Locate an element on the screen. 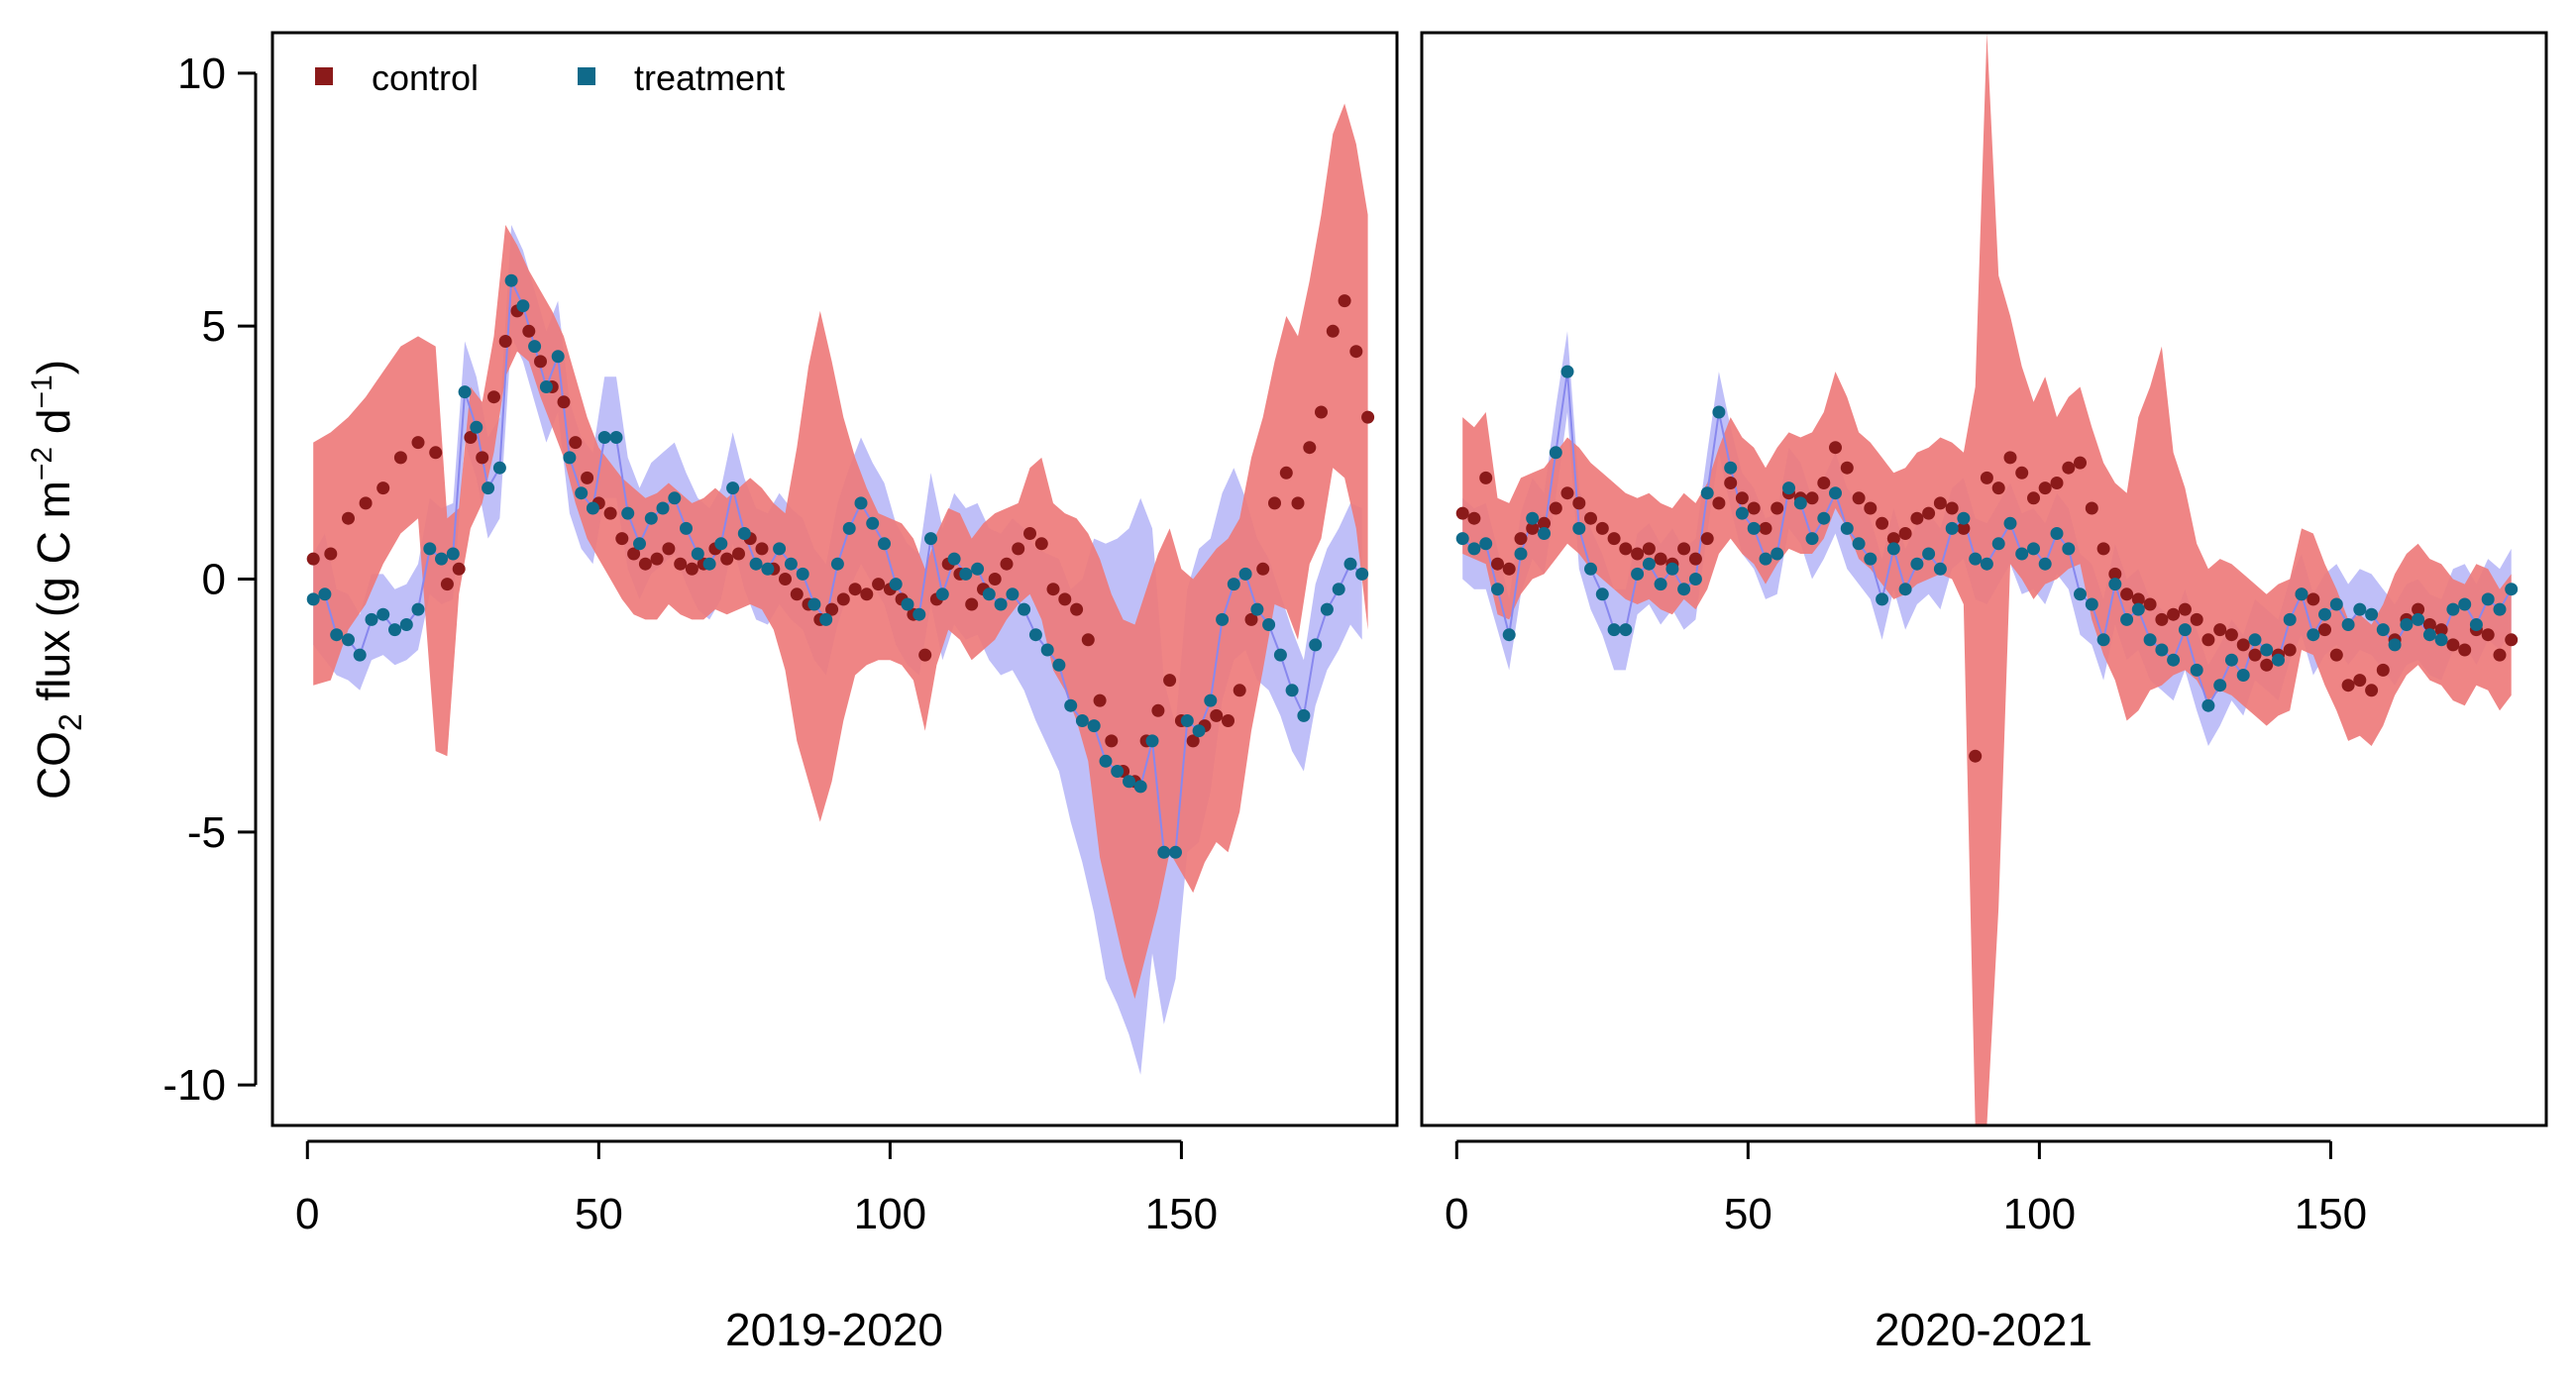  control-points is located at coordinates (840, 541).